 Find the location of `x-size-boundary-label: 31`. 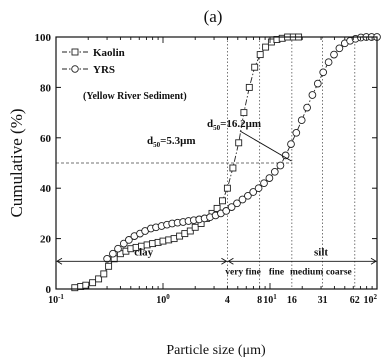

x-size-boundary-label: 31 is located at coordinates (323, 300).